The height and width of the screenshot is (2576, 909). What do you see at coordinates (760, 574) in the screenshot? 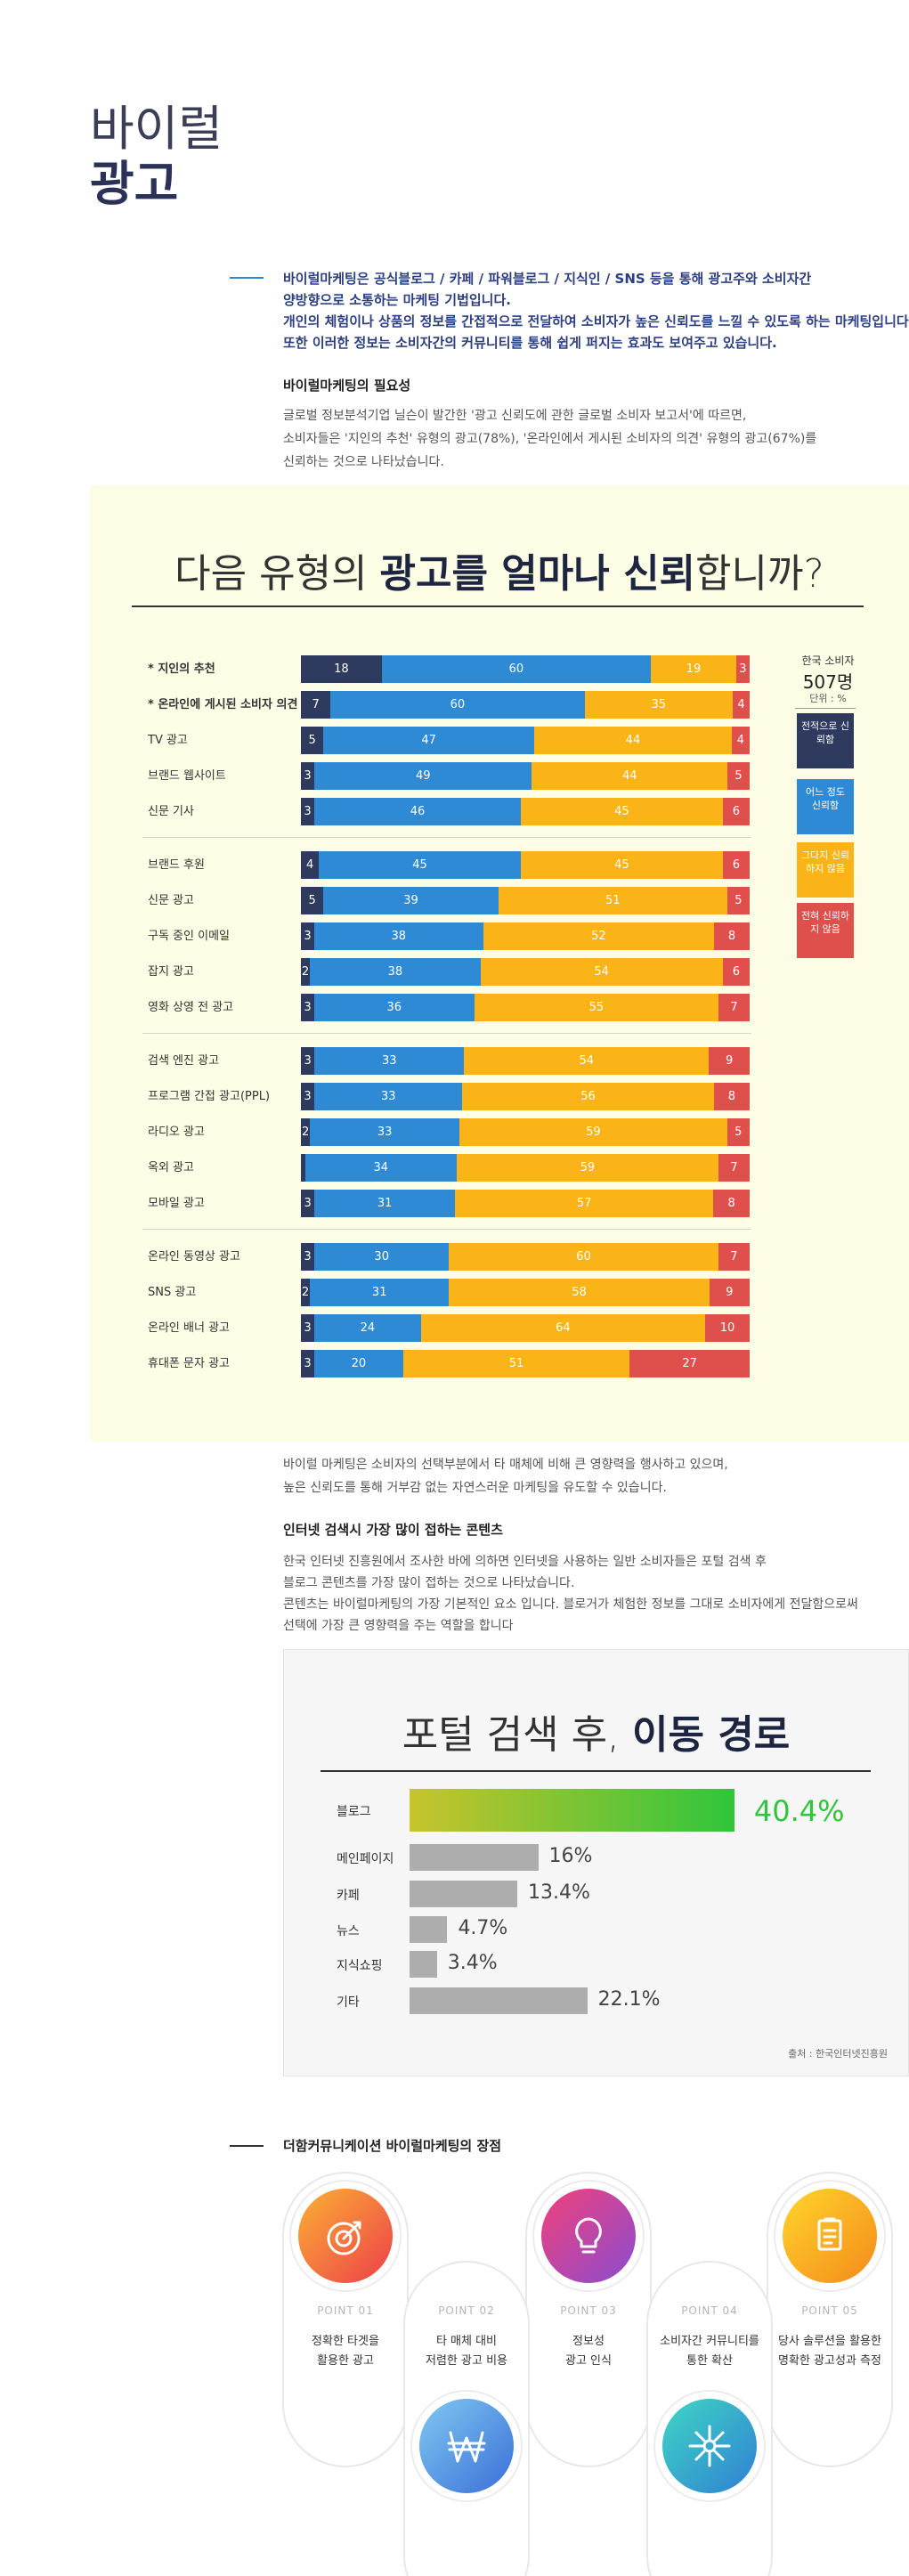
I see `title-part: 합니까?` at bounding box center [760, 574].